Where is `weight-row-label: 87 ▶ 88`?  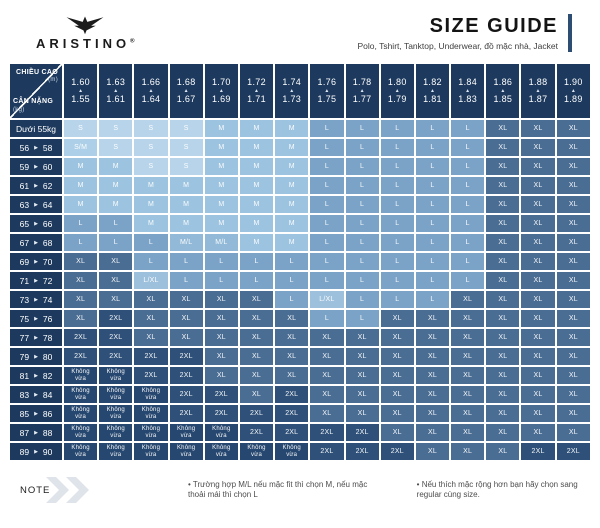 weight-row-label: 87 ▶ 88 is located at coordinates (36, 432).